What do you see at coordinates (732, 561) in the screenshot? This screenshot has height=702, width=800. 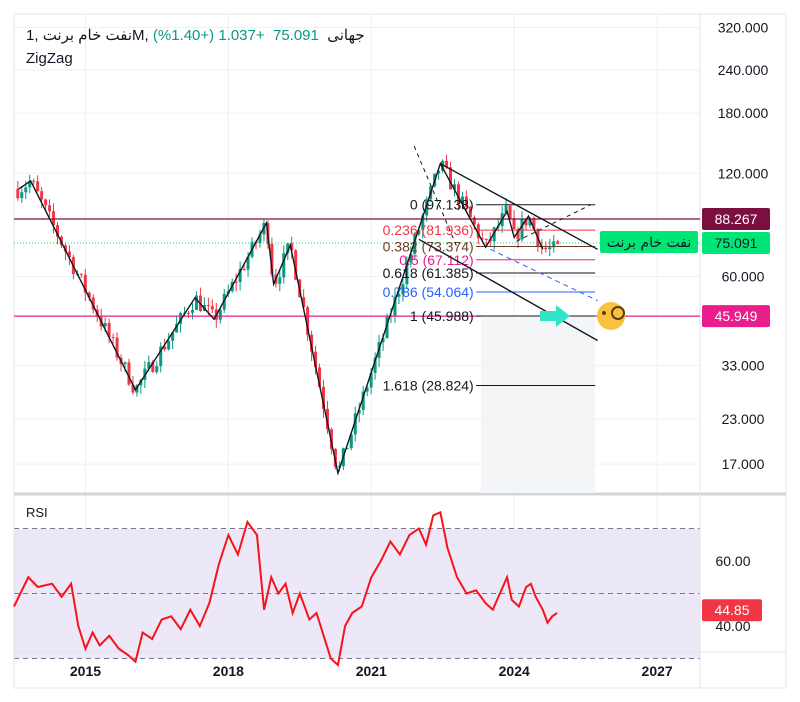 I see `rsi-tick-label: 60.00` at bounding box center [732, 561].